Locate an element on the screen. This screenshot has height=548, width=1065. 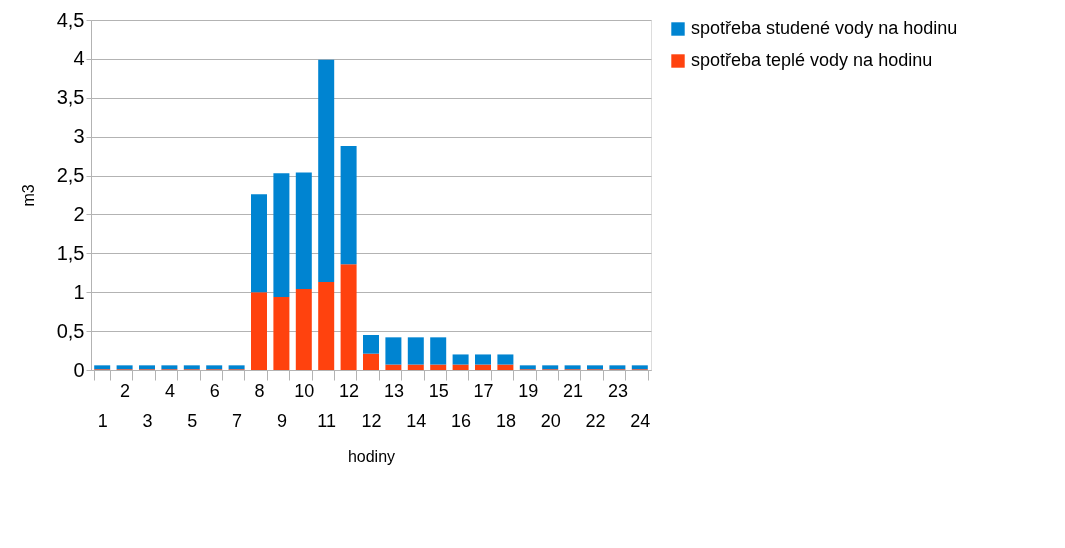
x-tick-label: 11 is located at coordinates (327, 420).